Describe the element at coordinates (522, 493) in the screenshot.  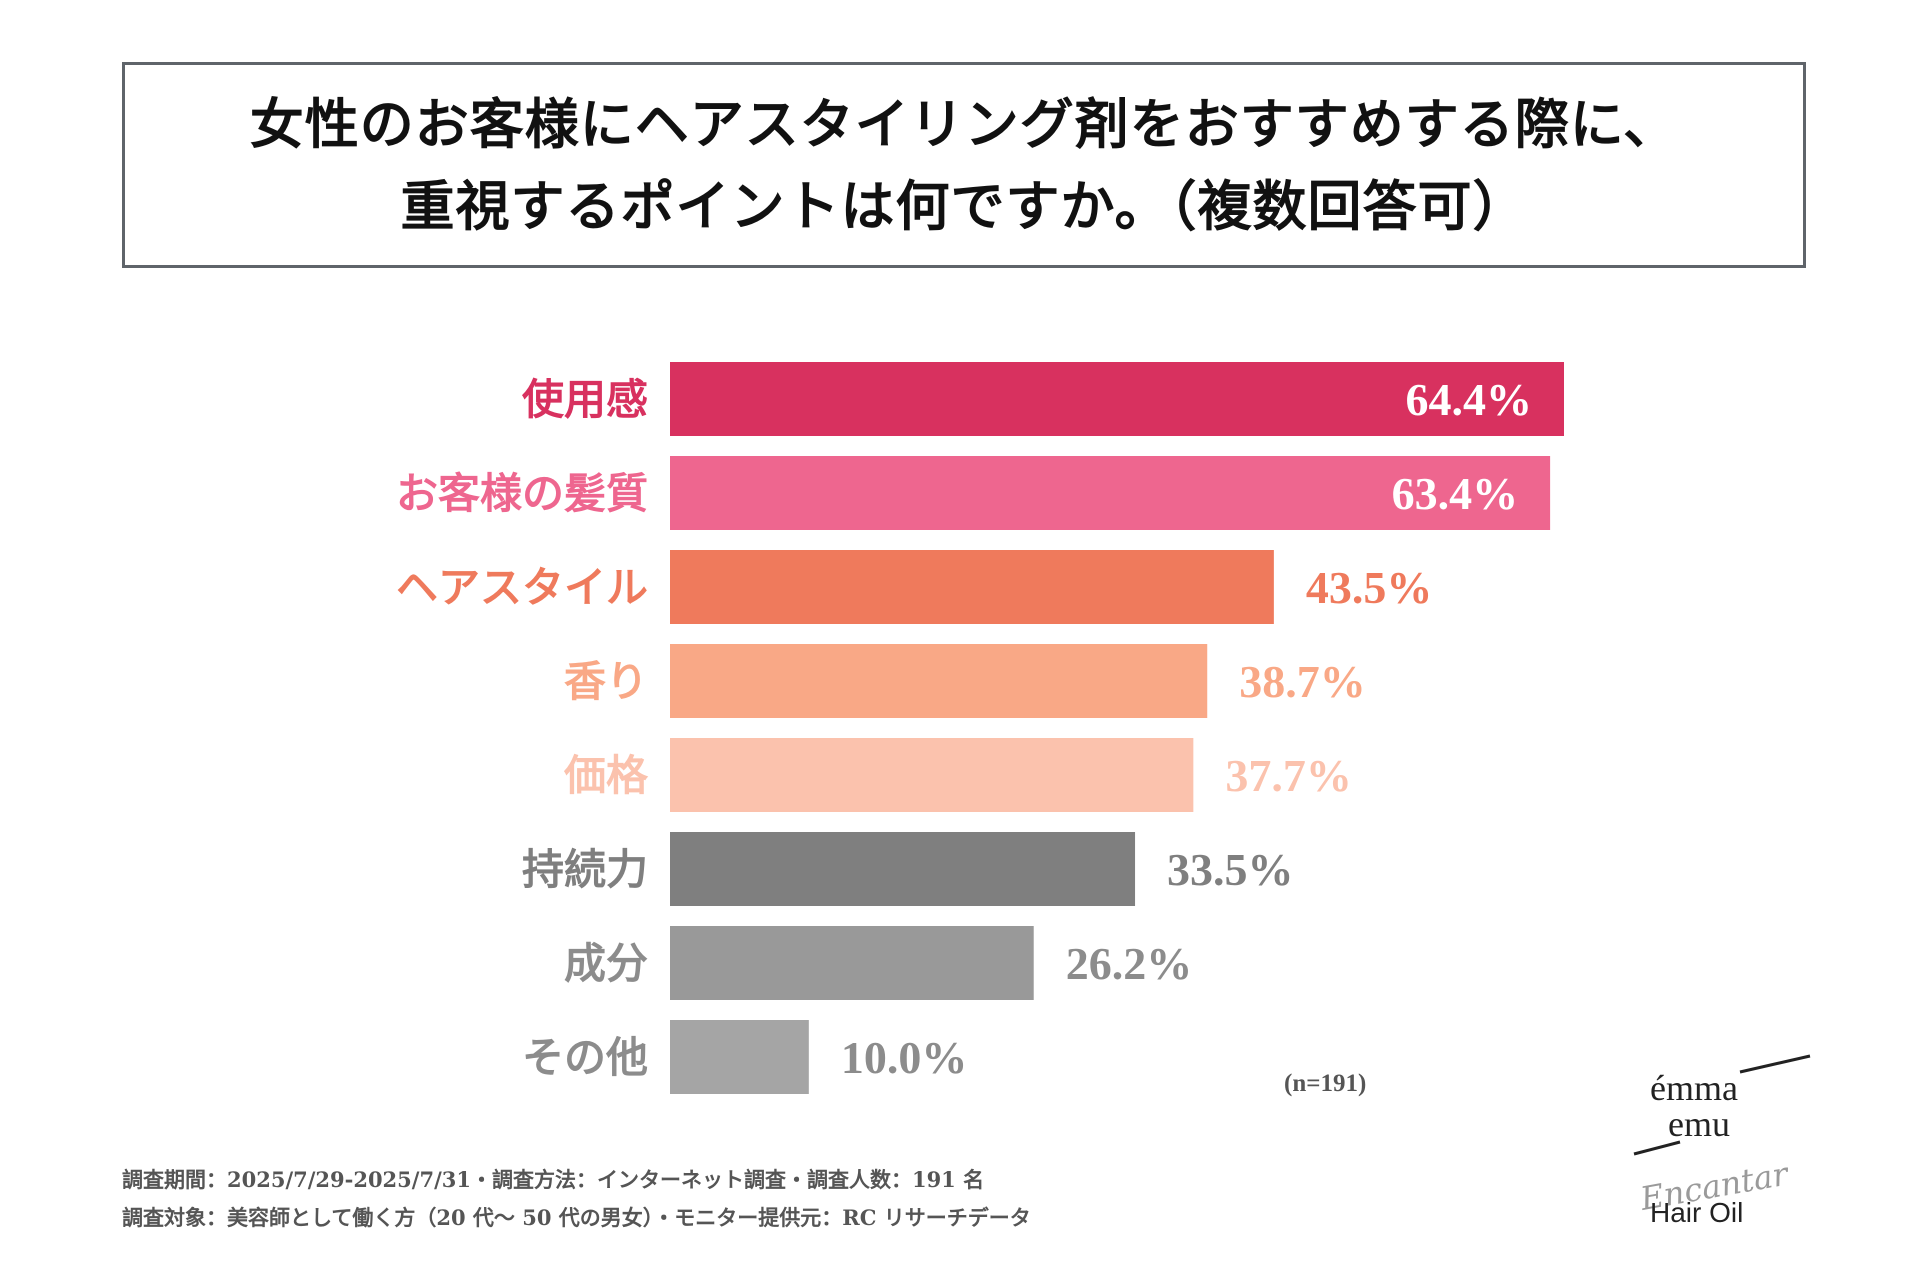
I see `category-label-1: お客様の髪質` at that location.